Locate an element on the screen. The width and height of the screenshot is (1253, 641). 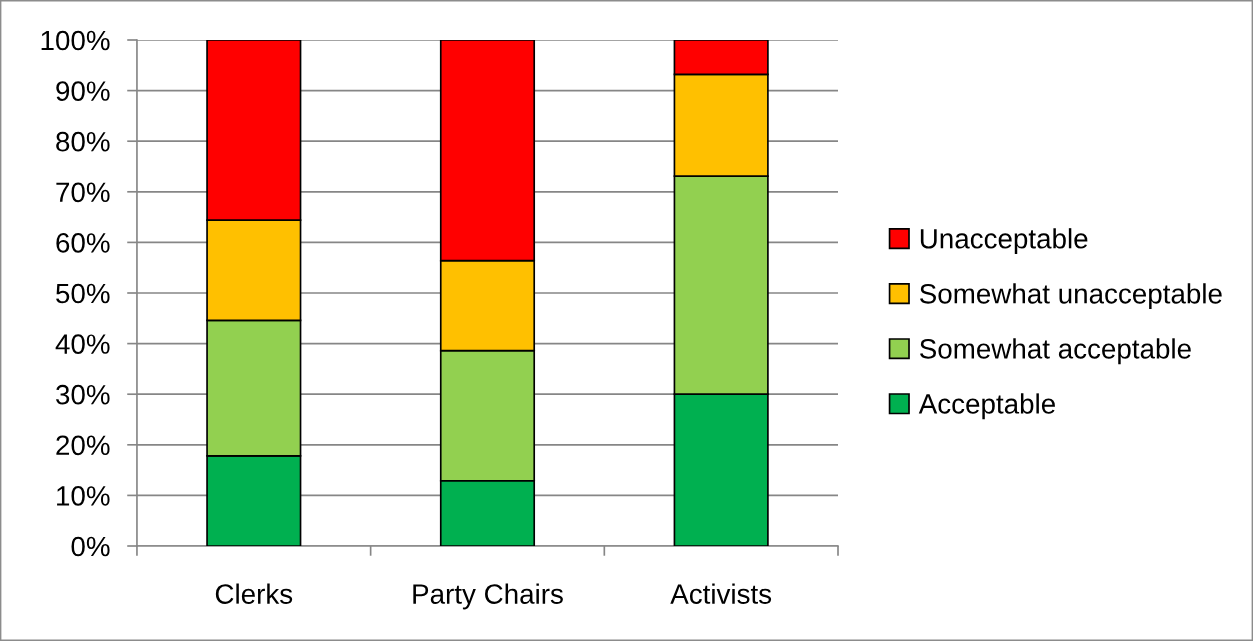
y-tick-label: 30% is located at coordinates (83, 394).